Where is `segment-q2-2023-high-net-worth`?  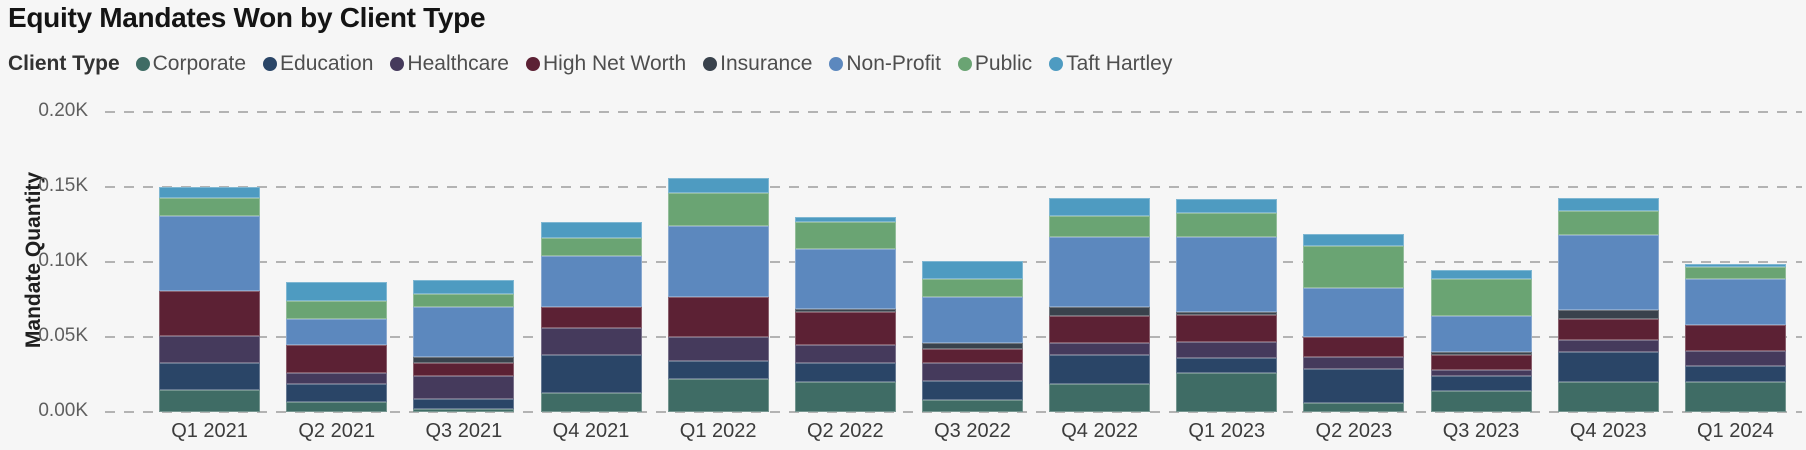
segment-q2-2023-high-net-worth is located at coordinates (1354, 347).